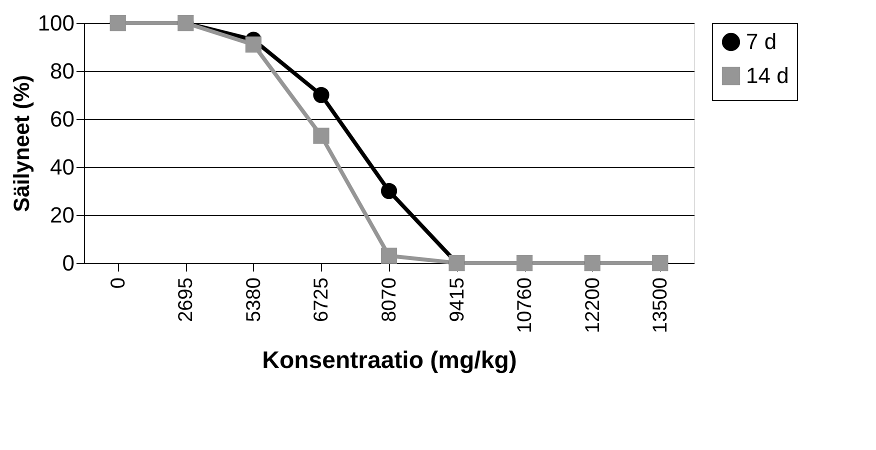 This screenshot has height=450, width=876. I want to click on x-tick-label: 2695, so click(186, 300).